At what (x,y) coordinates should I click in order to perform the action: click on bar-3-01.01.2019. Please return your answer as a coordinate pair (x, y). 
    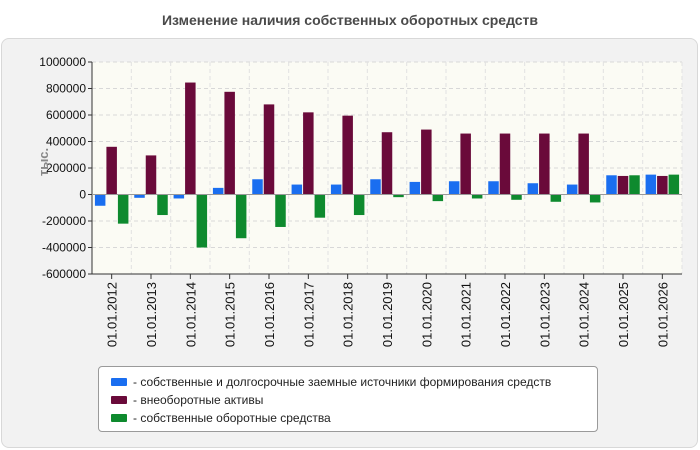
    Looking at the image, I should click on (398, 196).